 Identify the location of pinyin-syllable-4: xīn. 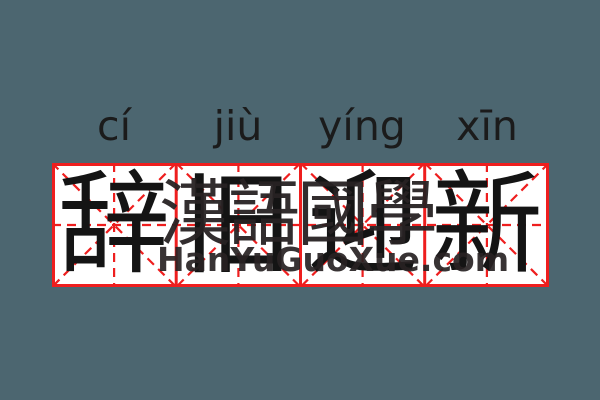
(487, 126).